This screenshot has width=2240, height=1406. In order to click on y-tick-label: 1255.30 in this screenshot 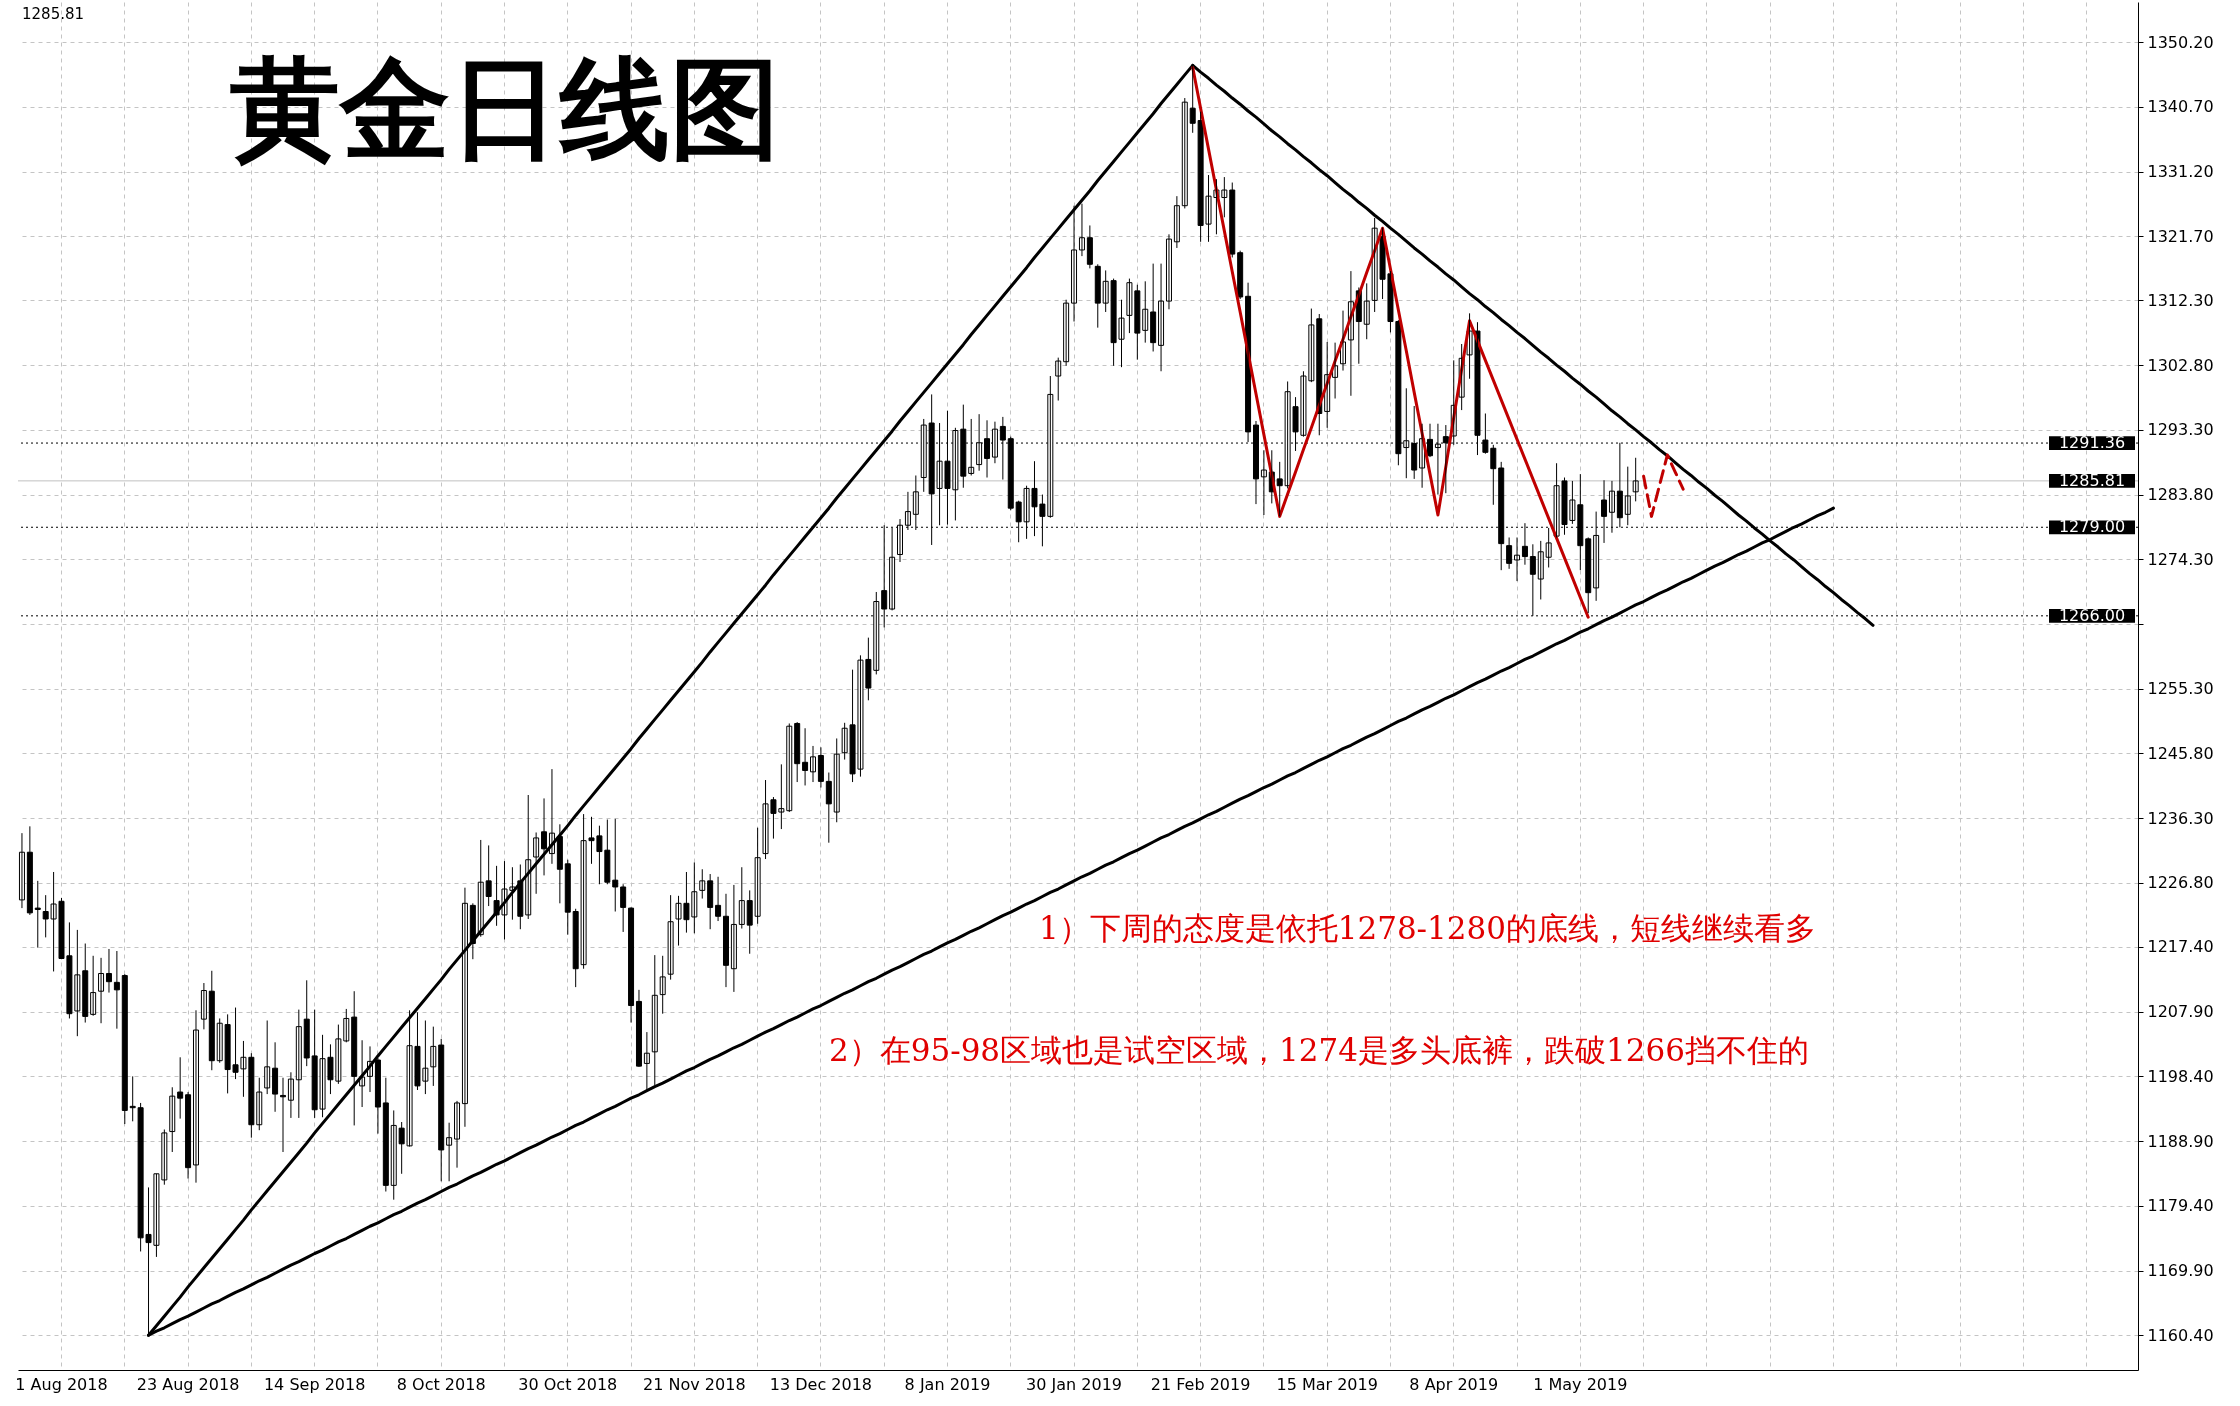, I will do `click(2180, 689)`.